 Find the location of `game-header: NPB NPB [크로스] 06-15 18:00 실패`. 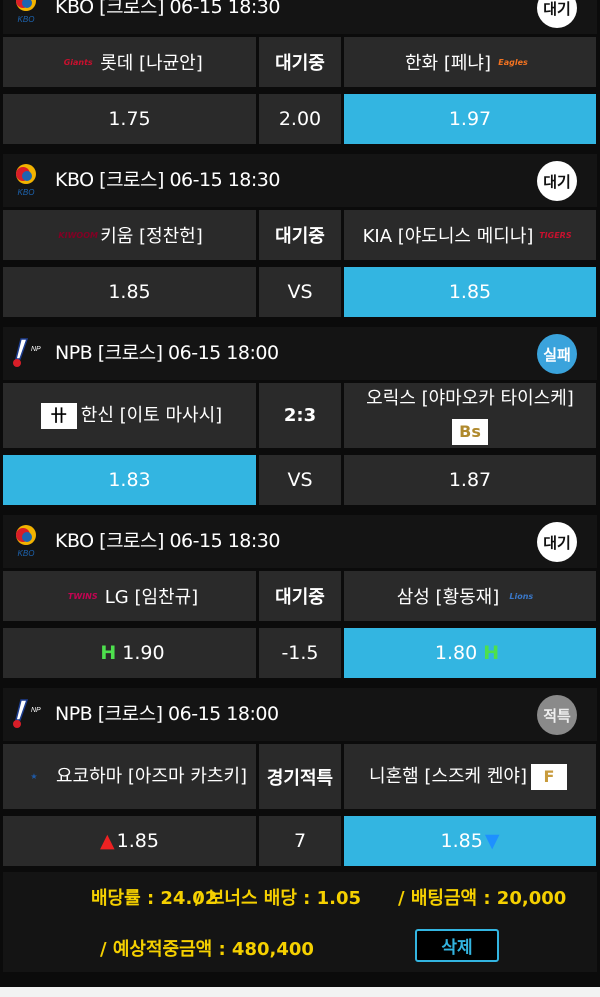

game-header: NPB NPB [크로스] 06-15 18:00 실패 is located at coordinates (300, 353).